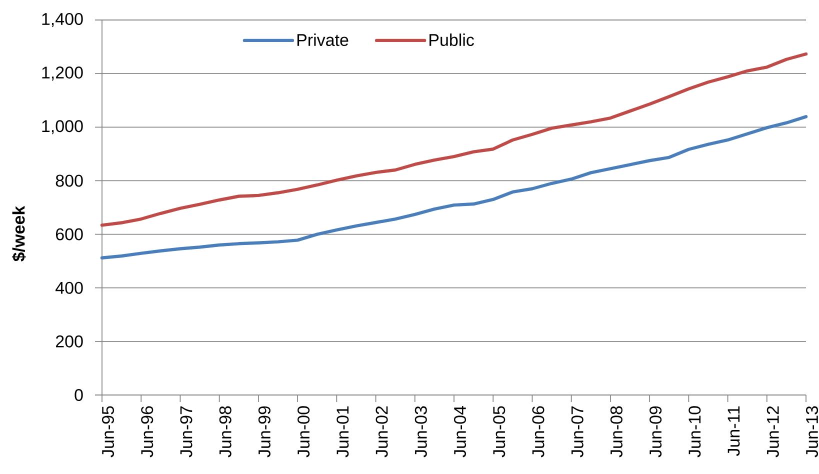  Describe the element at coordinates (420, 432) in the screenshot. I see `x-tick-label: Jun-03` at that location.